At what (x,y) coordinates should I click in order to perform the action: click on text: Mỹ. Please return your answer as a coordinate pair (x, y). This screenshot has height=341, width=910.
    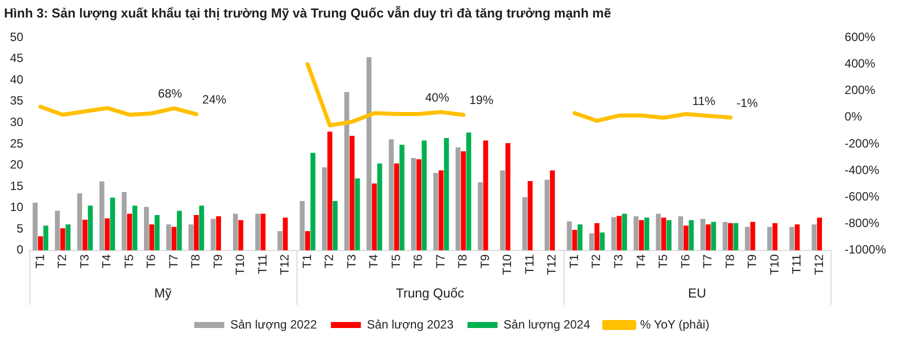
    Looking at the image, I should click on (163, 293).